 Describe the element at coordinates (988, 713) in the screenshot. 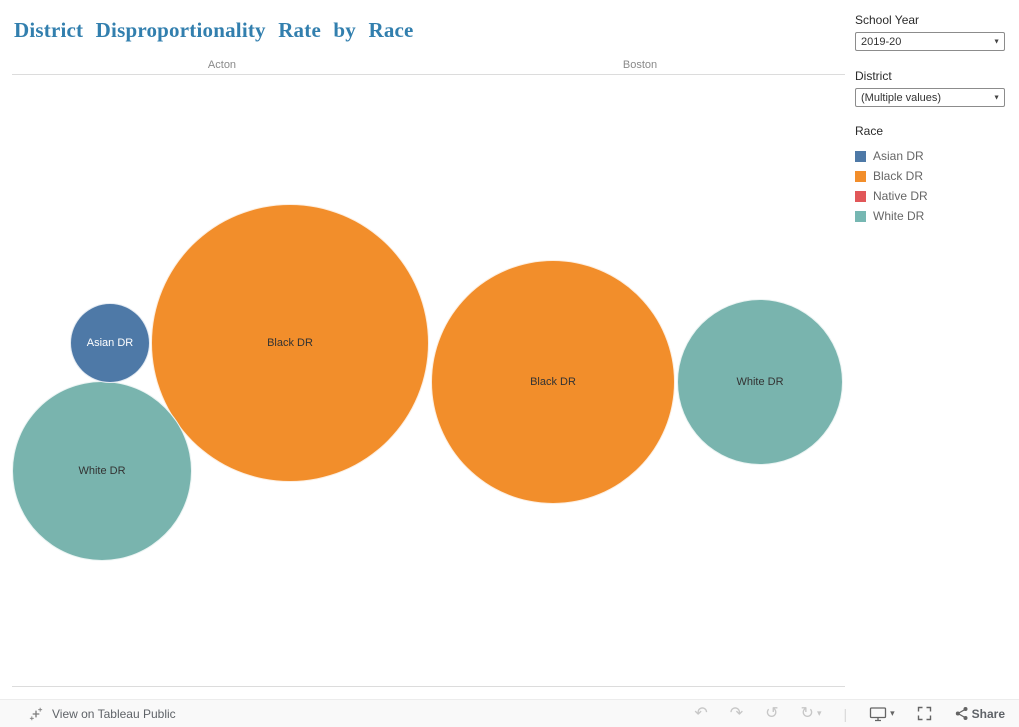

I see `share-label: Share` at that location.